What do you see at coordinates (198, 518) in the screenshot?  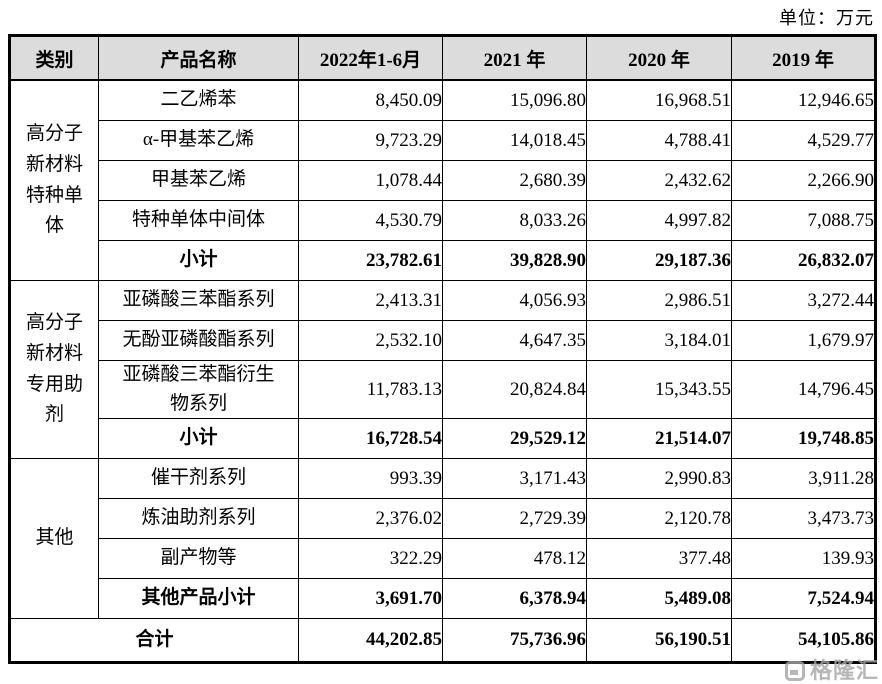 I see `product-name-cell: 炼油助剂系列` at bounding box center [198, 518].